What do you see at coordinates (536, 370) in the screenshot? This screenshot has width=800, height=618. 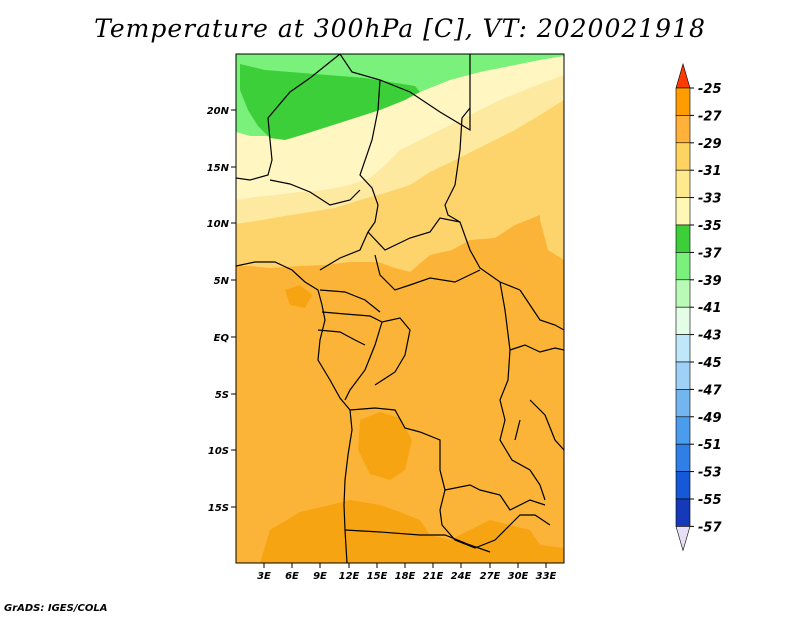 I see `border-east-lakes` at bounding box center [536, 370].